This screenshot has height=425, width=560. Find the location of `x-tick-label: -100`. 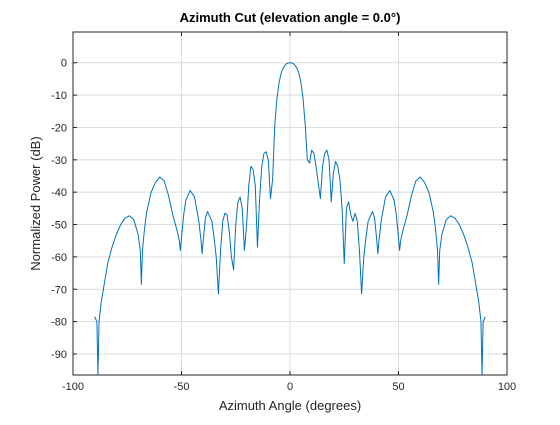

x-tick-label: -100 is located at coordinates (73, 387).